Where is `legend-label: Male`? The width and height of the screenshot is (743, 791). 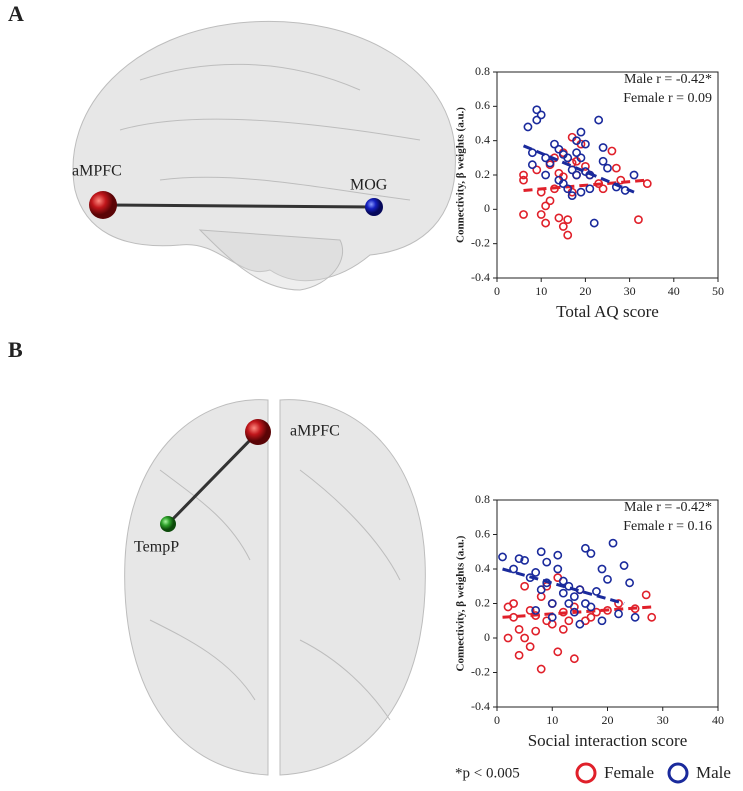
legend-label: Male is located at coordinates (713, 772).